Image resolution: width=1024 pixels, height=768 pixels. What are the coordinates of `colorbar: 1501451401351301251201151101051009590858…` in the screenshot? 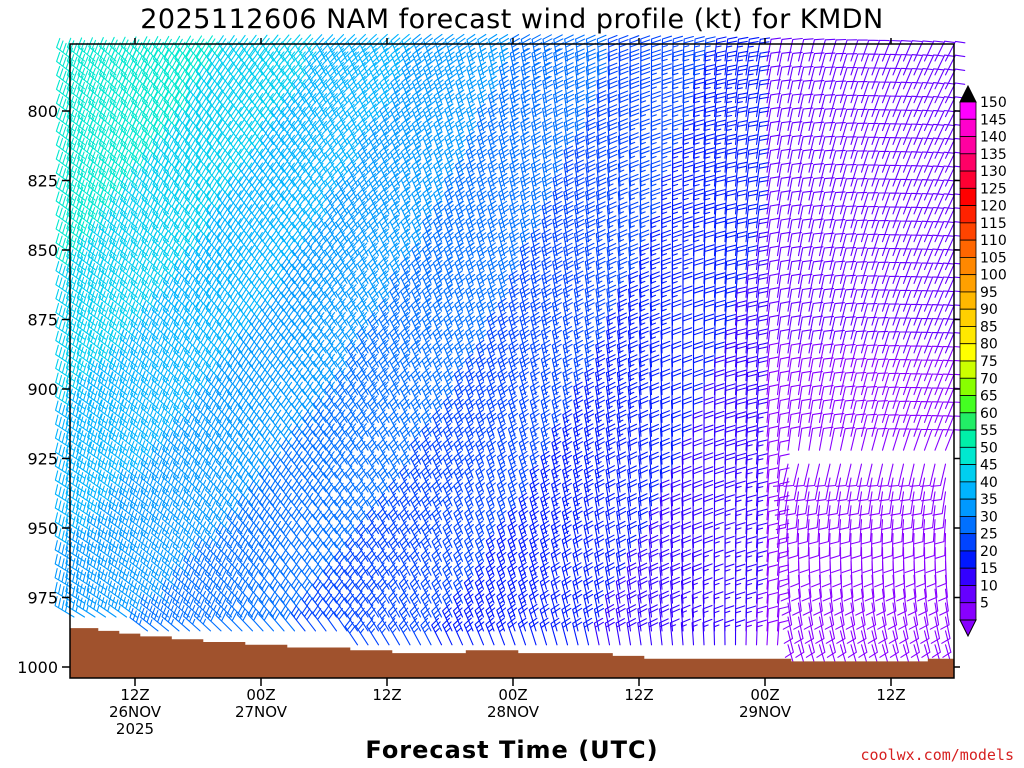 It's located at (983, 361).